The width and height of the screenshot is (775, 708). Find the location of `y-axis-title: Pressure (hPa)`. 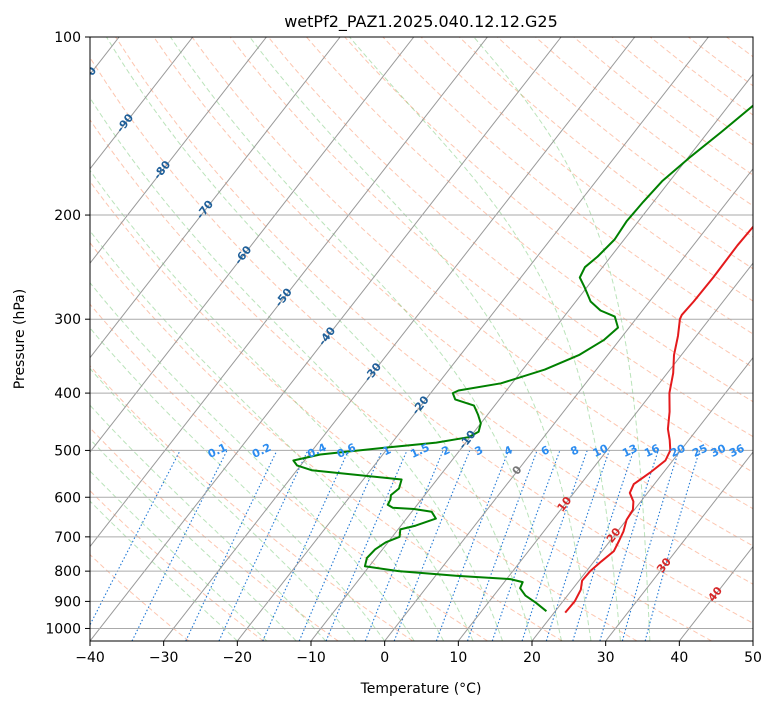

y-axis-title: Pressure (hPa) is located at coordinates (20, 339).